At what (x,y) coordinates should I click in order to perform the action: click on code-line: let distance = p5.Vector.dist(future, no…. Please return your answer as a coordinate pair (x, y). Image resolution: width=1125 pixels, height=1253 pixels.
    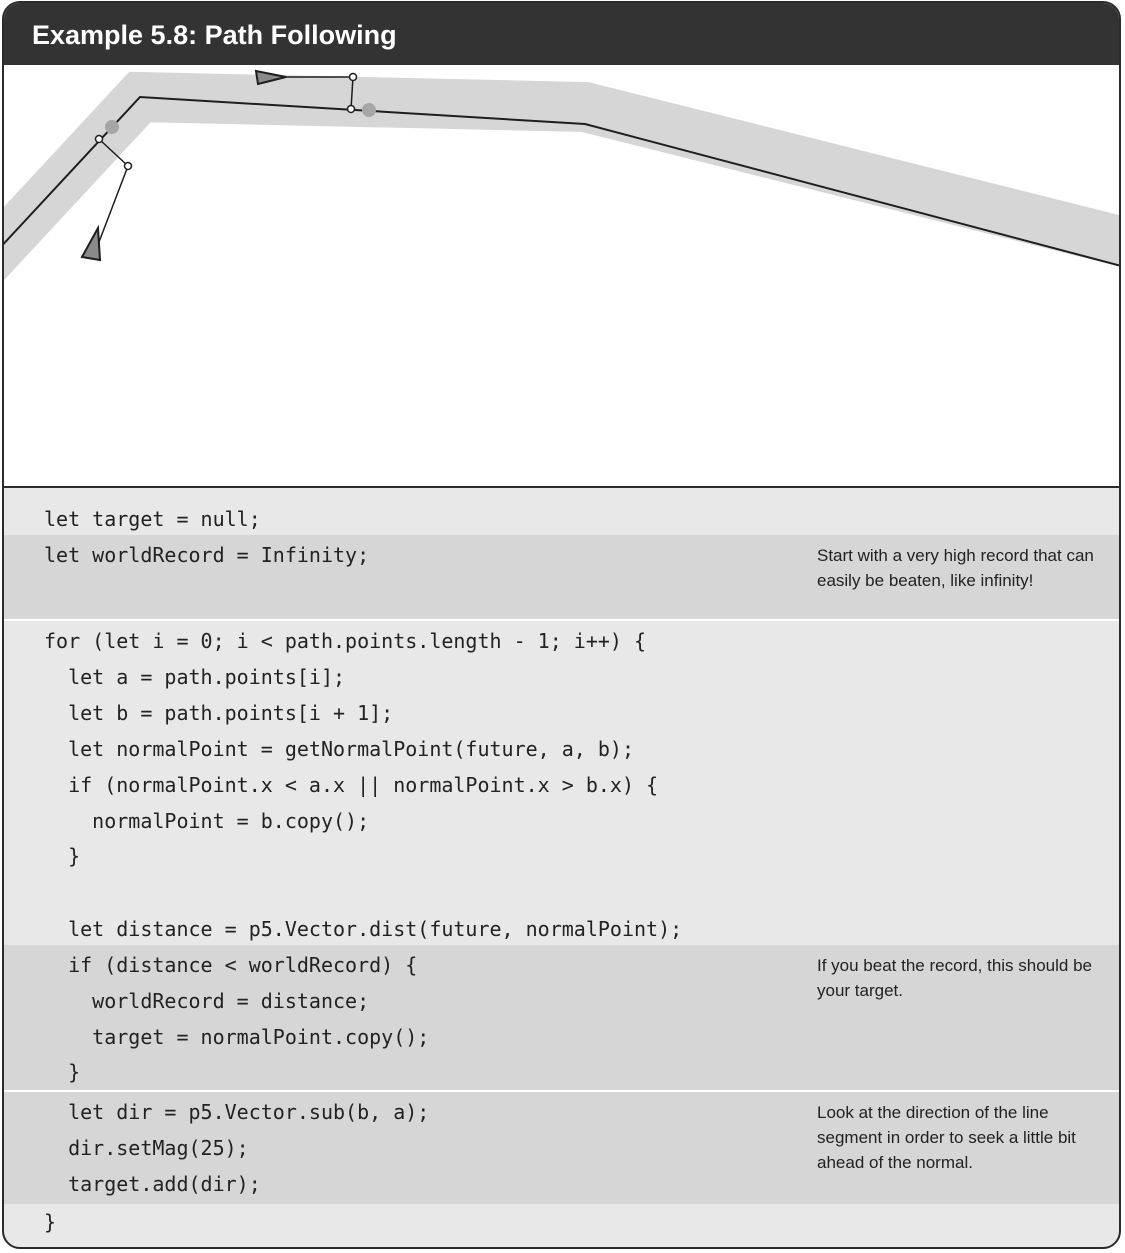
    Looking at the image, I should click on (363, 929).